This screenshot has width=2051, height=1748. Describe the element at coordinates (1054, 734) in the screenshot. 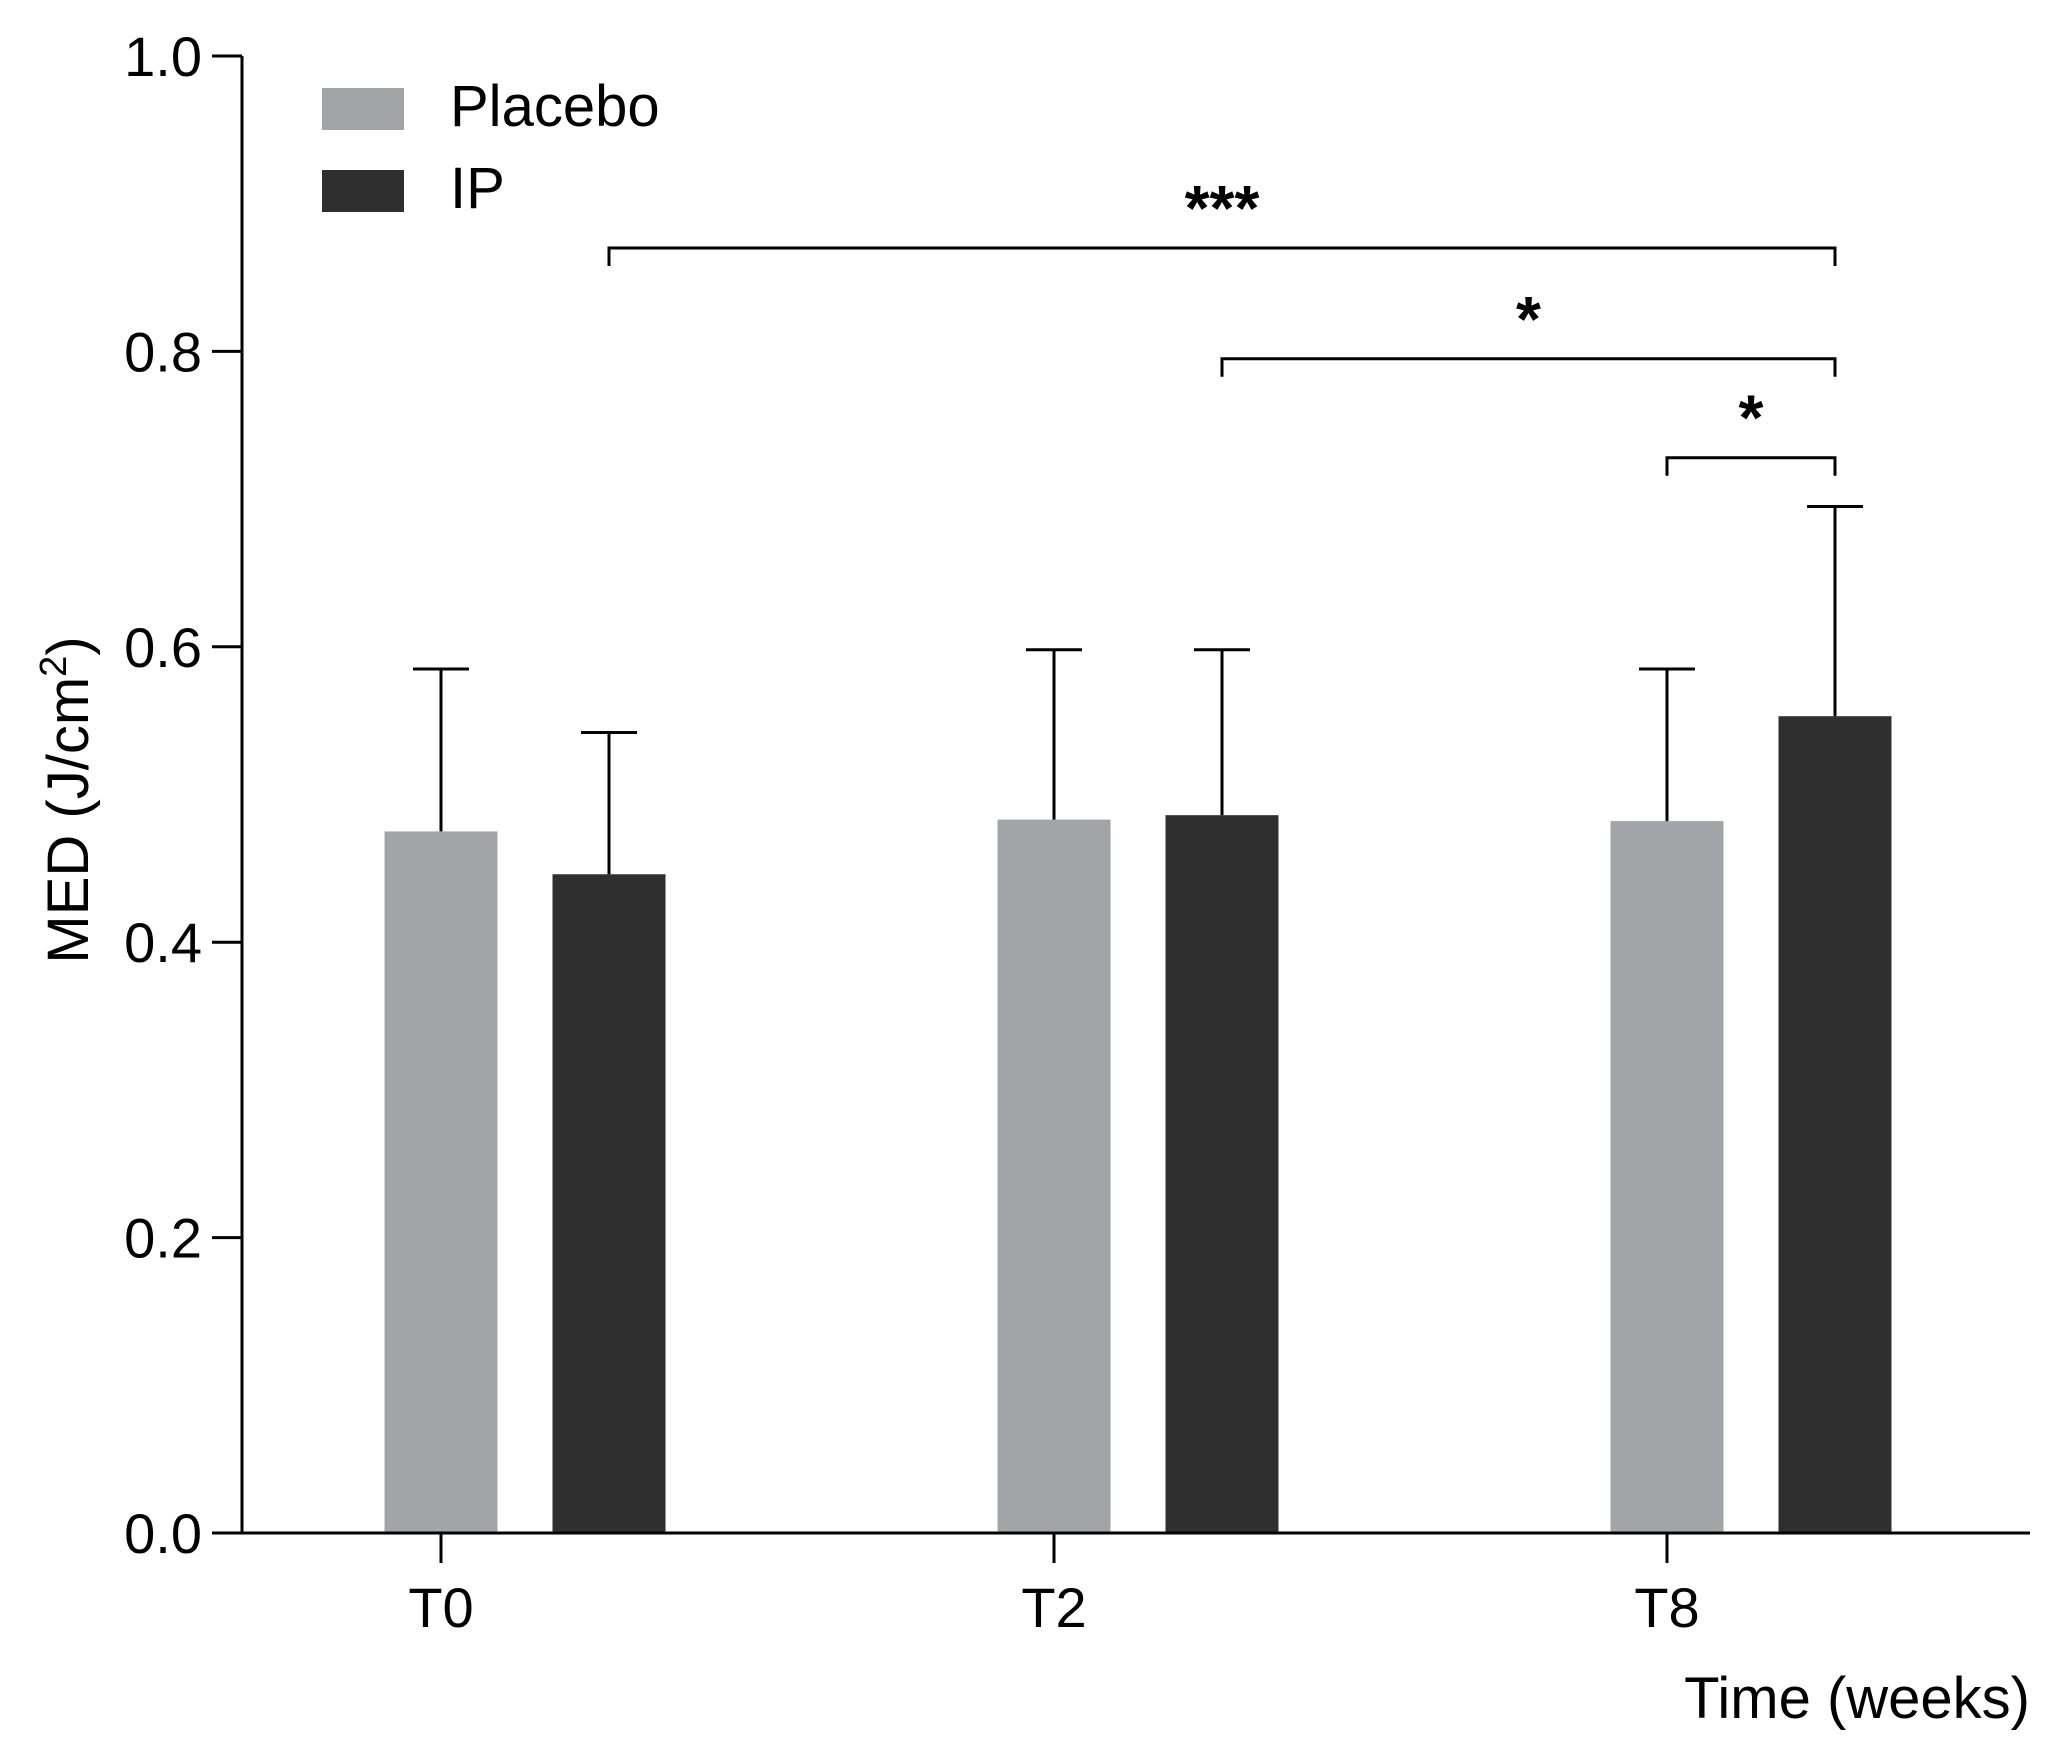

I see `error-bar-placebo-t2` at that location.